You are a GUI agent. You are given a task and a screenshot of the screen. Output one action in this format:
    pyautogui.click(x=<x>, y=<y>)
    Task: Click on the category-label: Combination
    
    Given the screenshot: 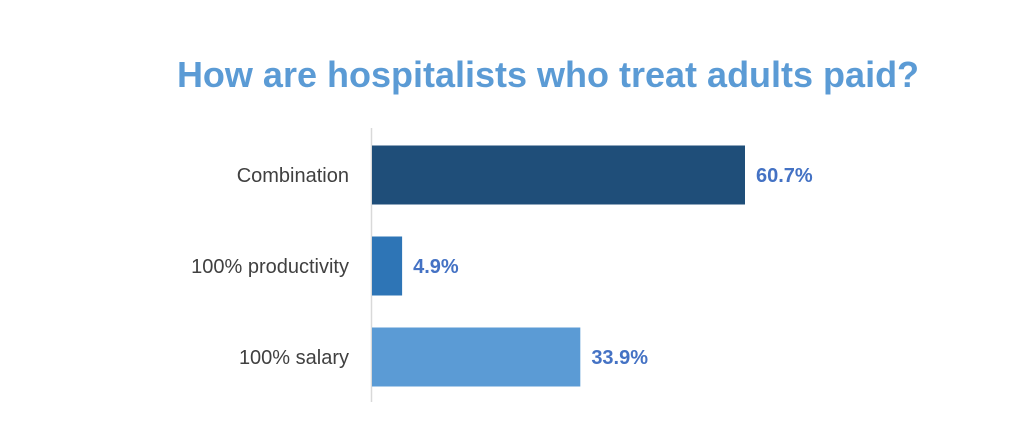 What is the action you would take?
    pyautogui.click(x=293, y=176)
    